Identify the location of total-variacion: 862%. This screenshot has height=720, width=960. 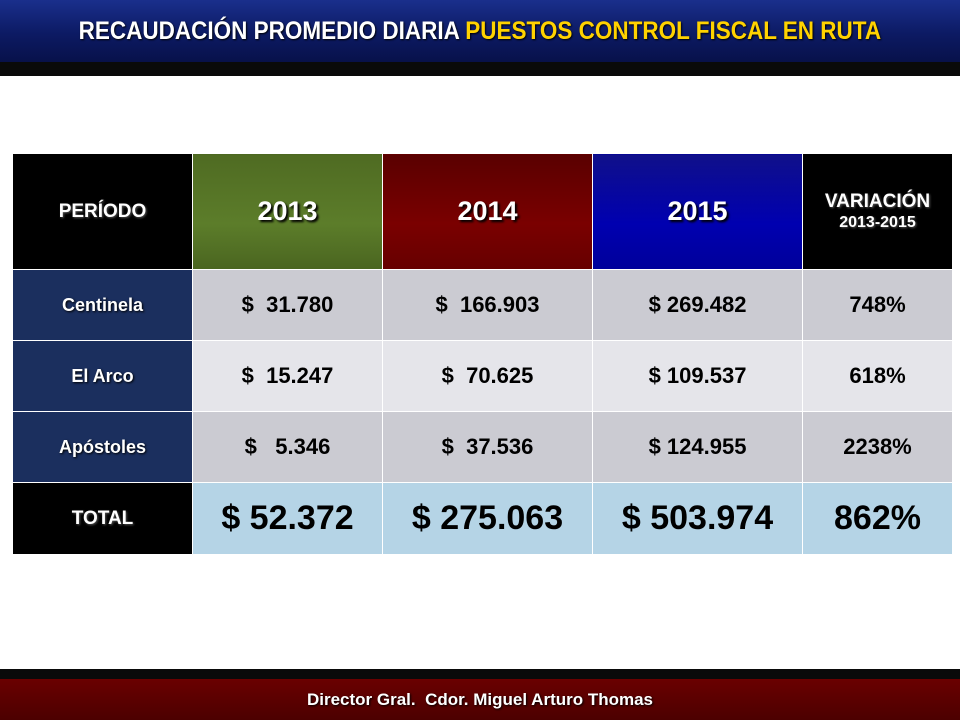
(877, 518).